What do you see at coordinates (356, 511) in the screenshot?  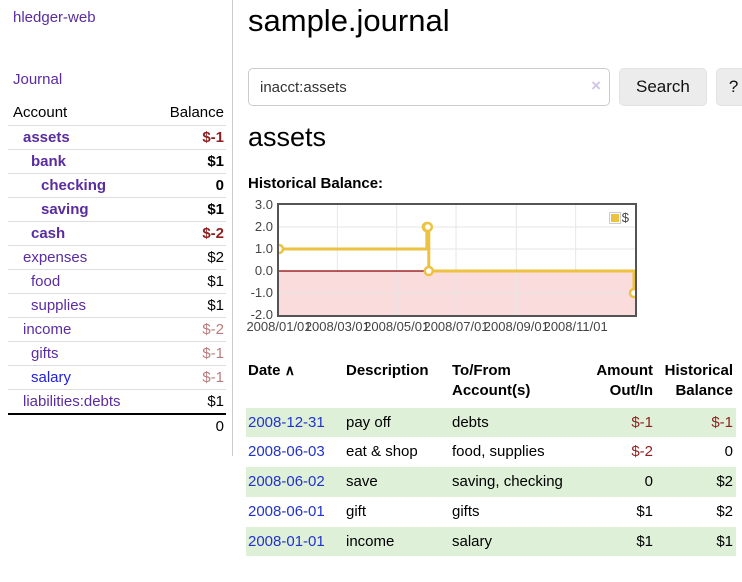 I see `transaction-description: gift` at bounding box center [356, 511].